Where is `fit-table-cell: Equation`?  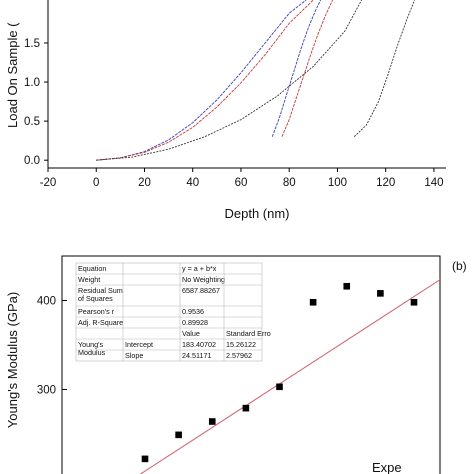 fit-table-cell: Equation is located at coordinates (92, 268).